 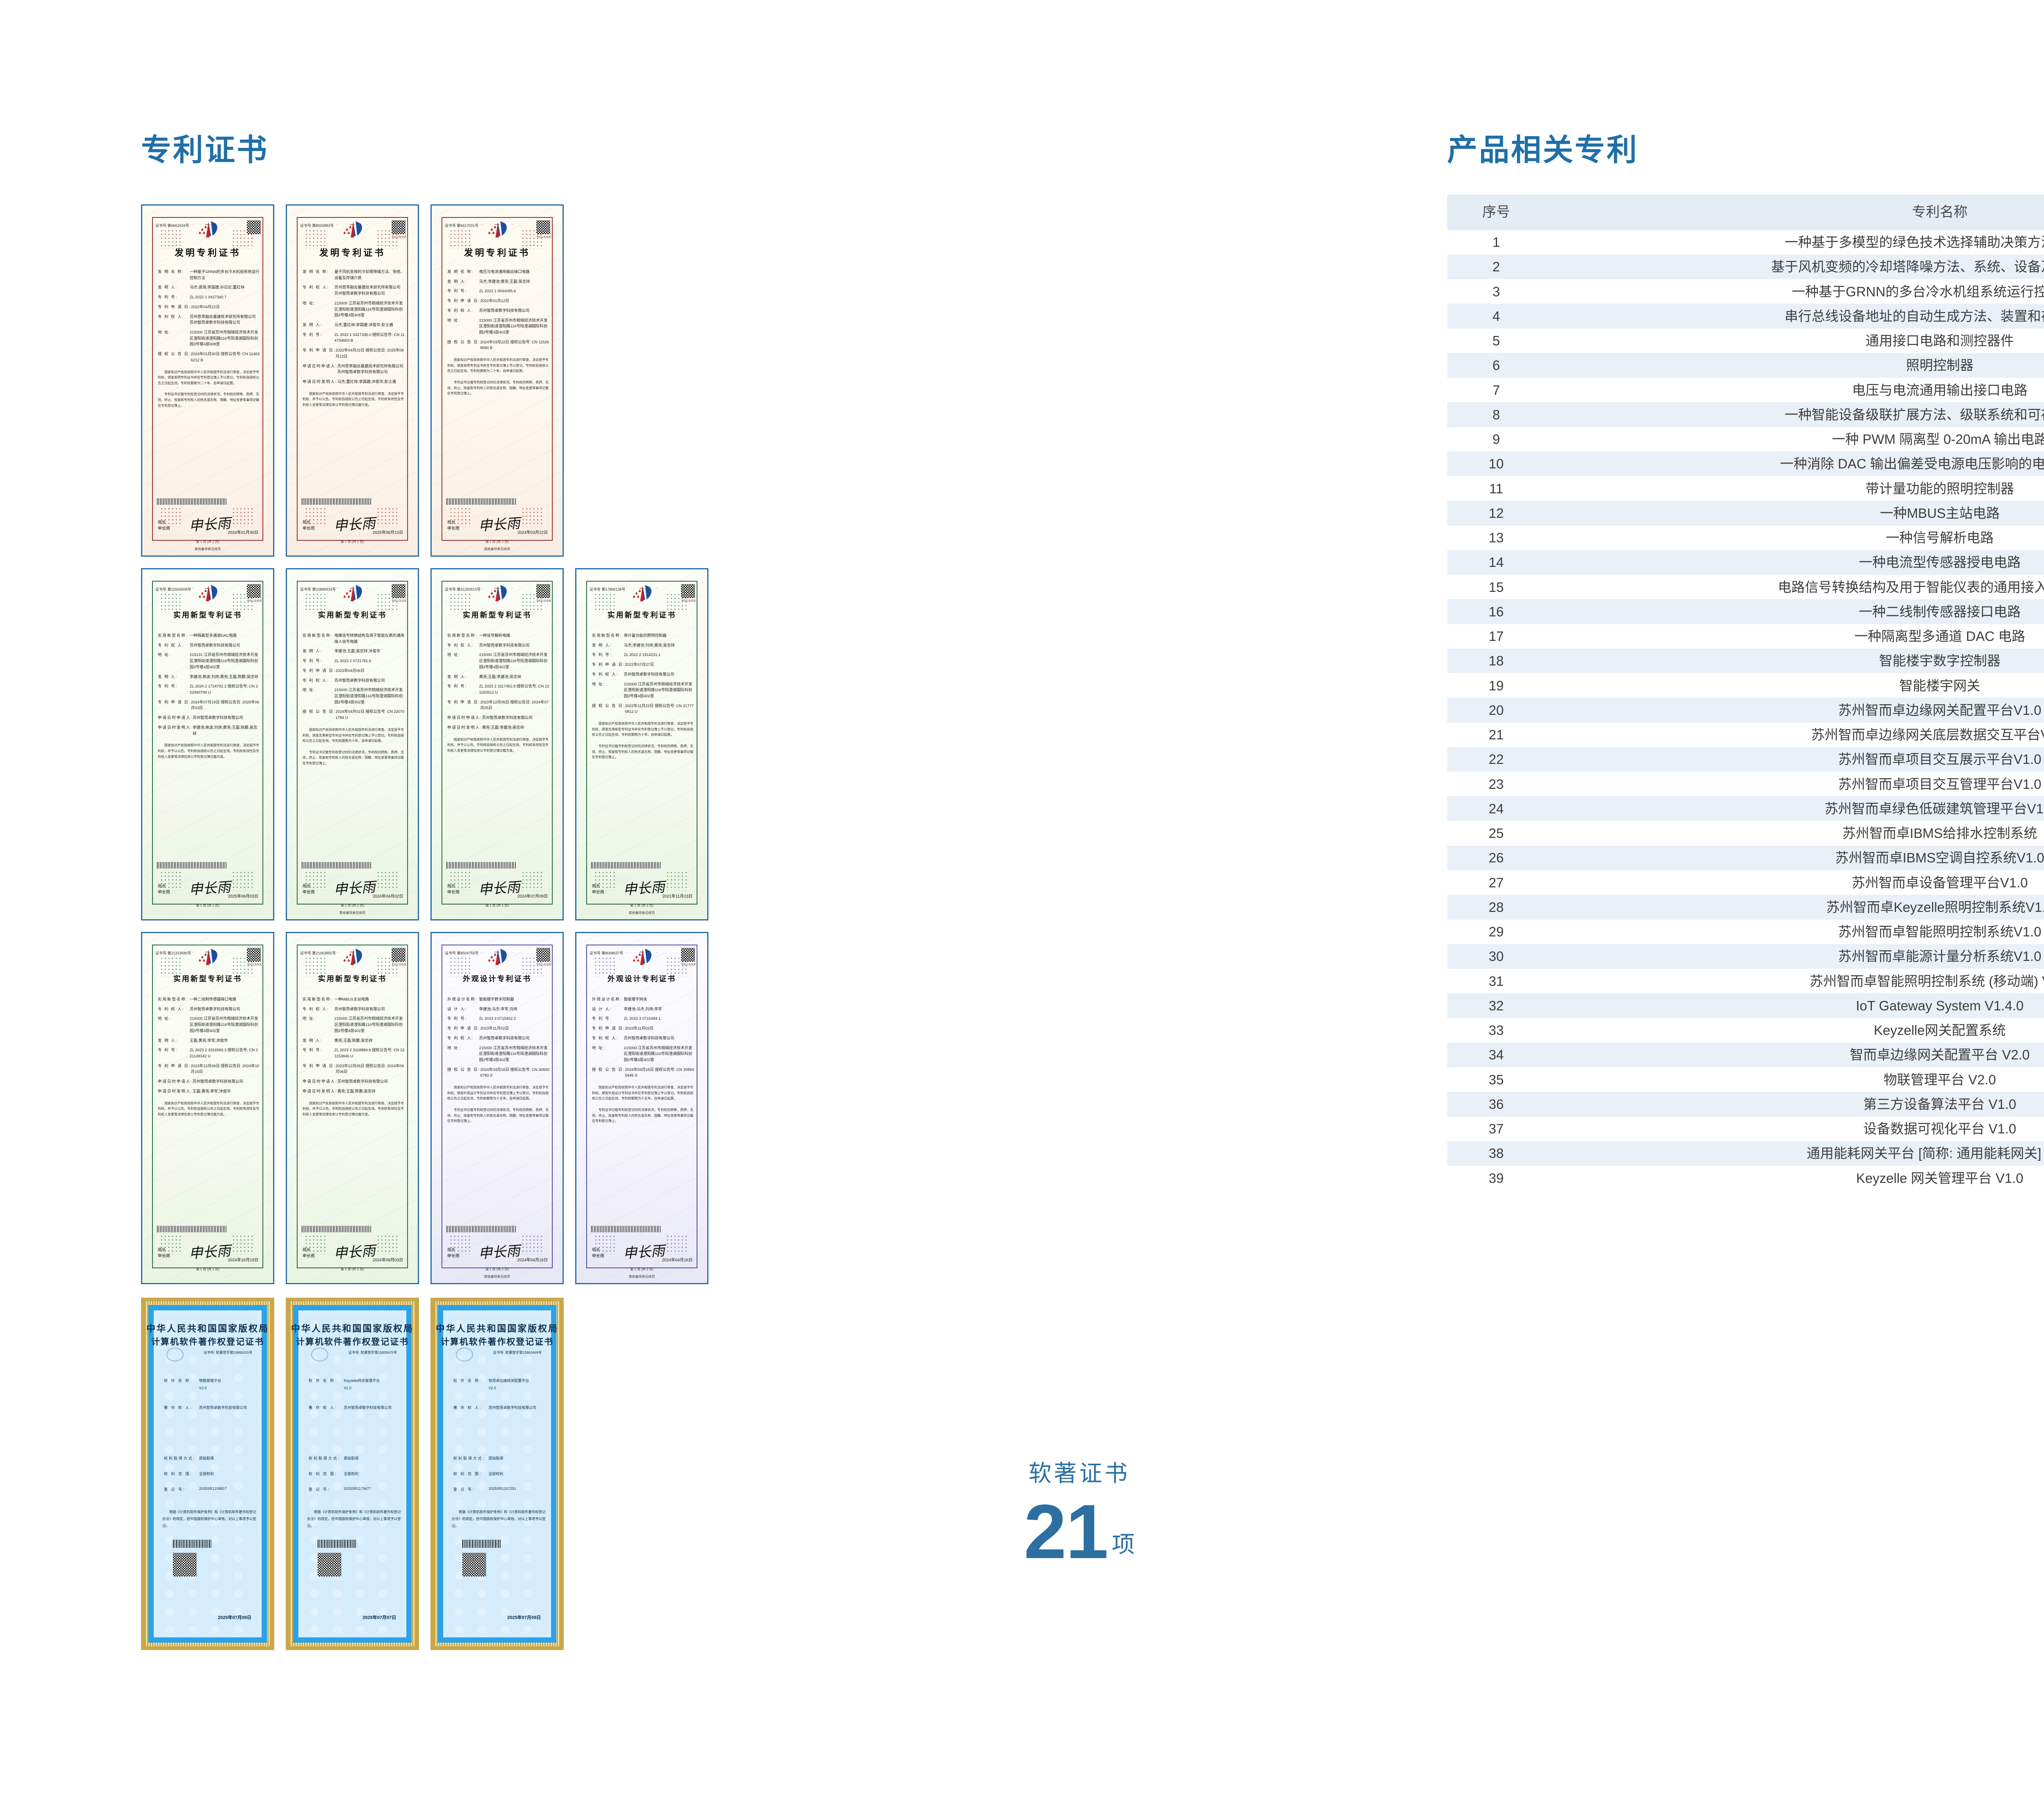 What do you see at coordinates (494, 301) in the screenshot?
I see `certificate-field-value: 2022年01月12日` at bounding box center [494, 301].